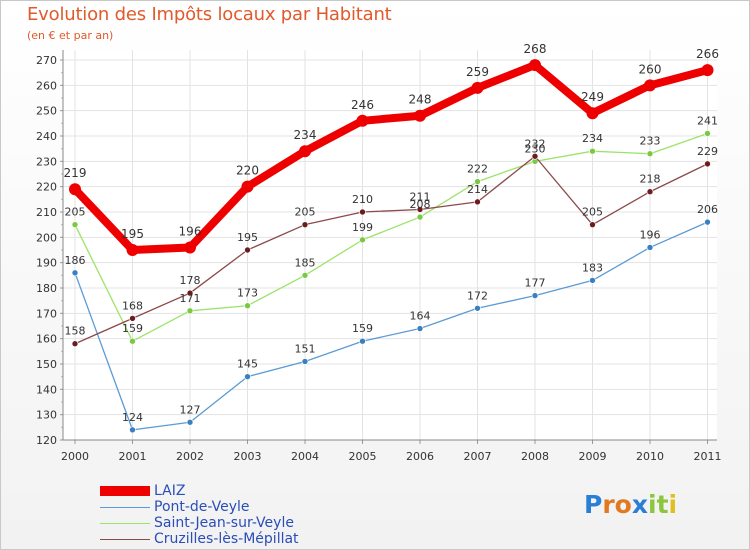 The height and width of the screenshot is (550, 750). I want to click on x-tick-label: 2011, so click(708, 456).